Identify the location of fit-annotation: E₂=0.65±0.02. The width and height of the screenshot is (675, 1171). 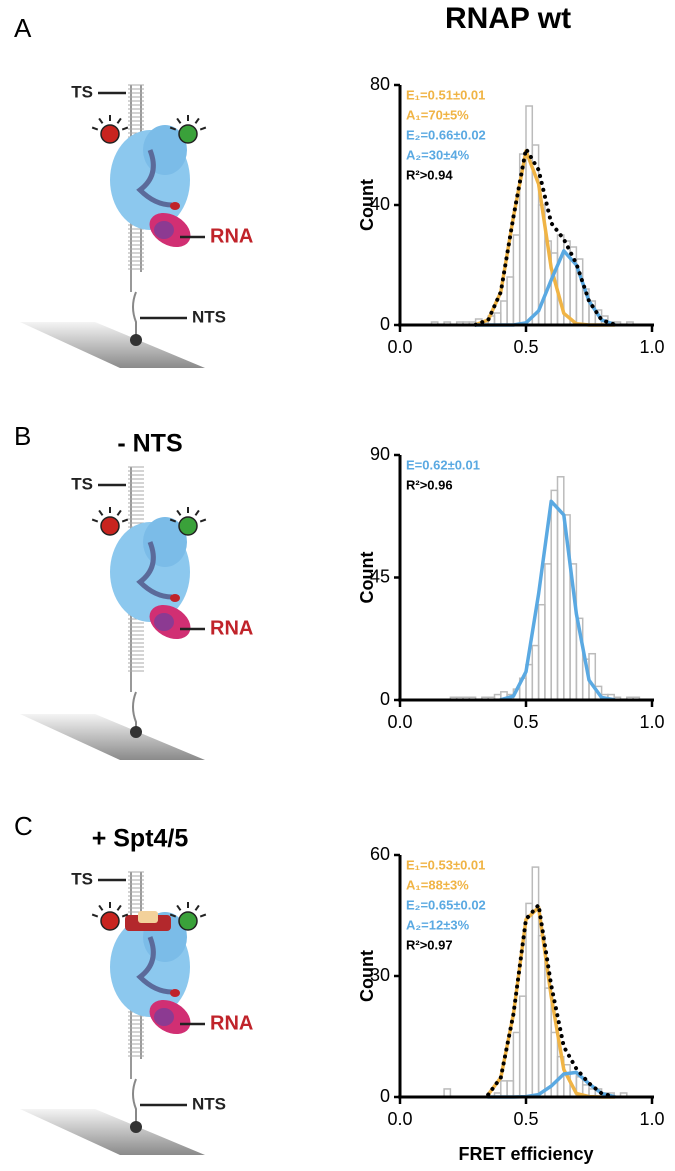
(446, 904).